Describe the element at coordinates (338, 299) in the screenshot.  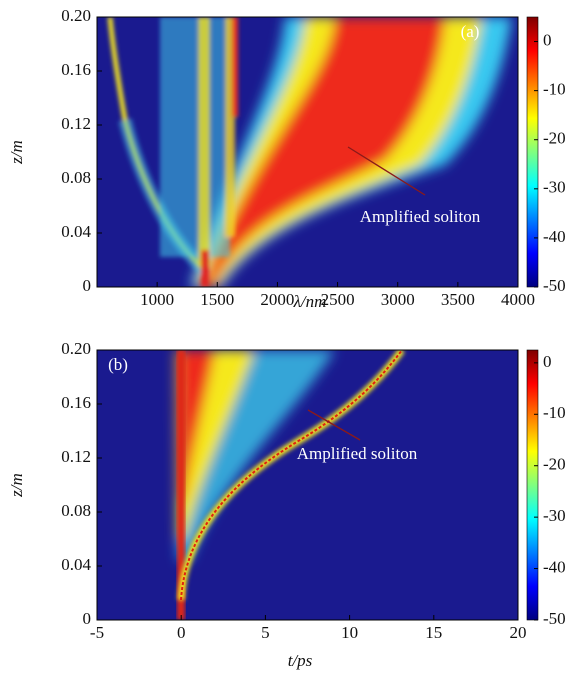
I see `x-tick-label: 2500` at that location.